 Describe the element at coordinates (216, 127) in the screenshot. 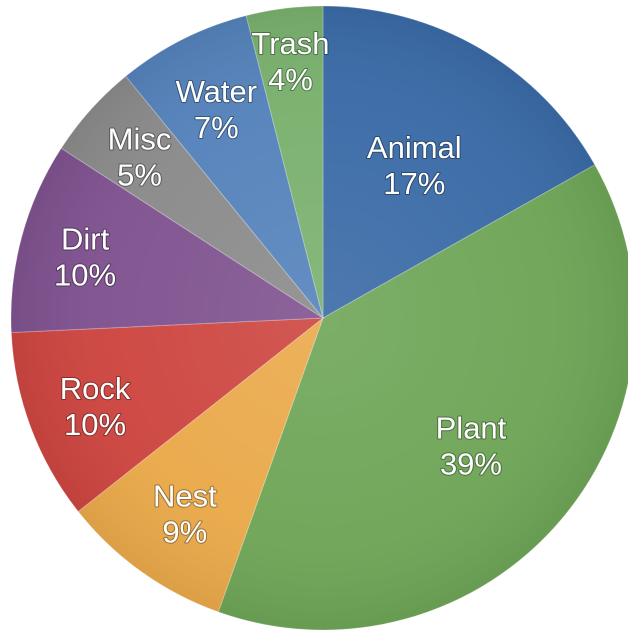

I see `slice-value-water: 7%` at that location.